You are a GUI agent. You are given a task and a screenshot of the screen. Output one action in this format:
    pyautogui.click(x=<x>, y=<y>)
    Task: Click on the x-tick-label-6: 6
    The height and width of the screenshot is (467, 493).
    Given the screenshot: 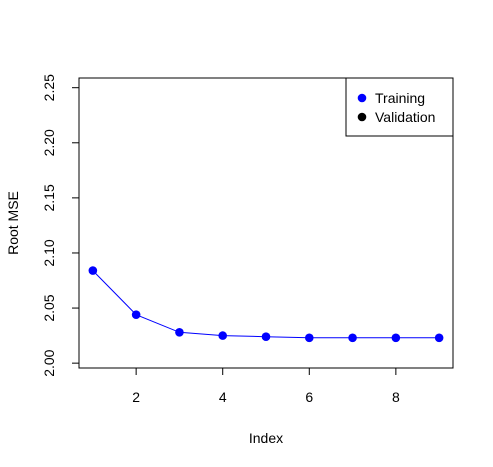 What is the action you would take?
    pyautogui.click(x=309, y=397)
    